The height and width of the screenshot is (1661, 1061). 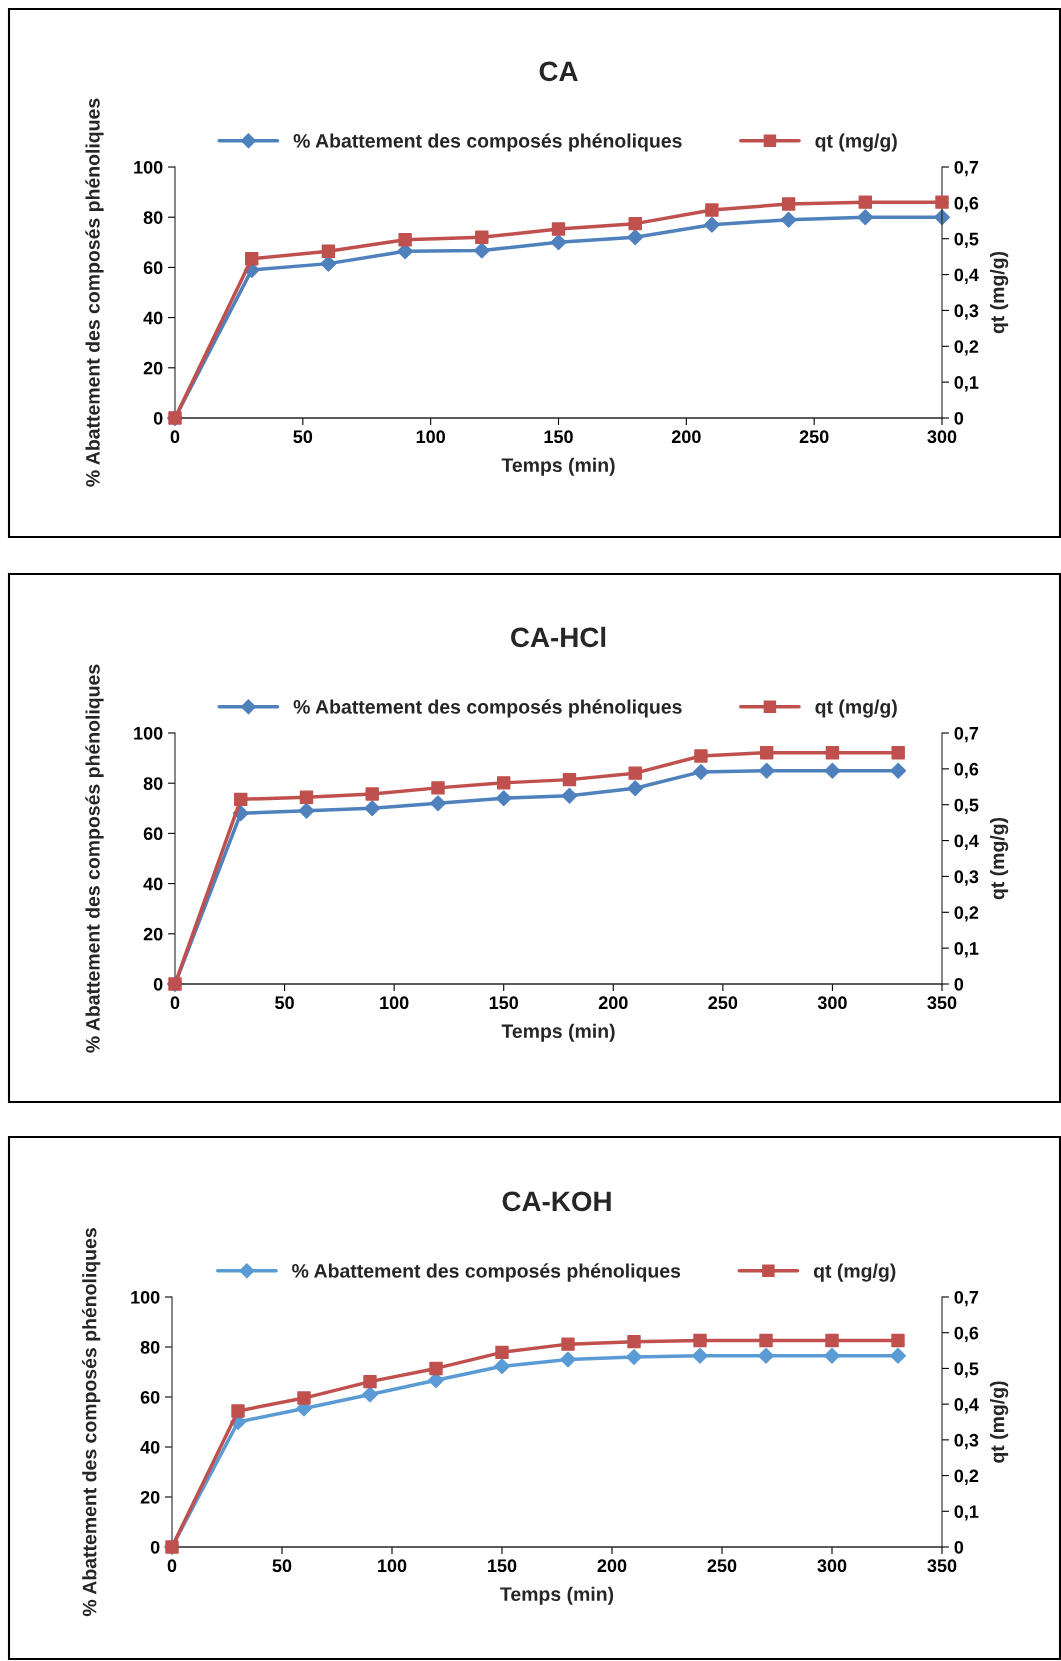 I want to click on y2-tick-label: 0, so click(x=959, y=418).